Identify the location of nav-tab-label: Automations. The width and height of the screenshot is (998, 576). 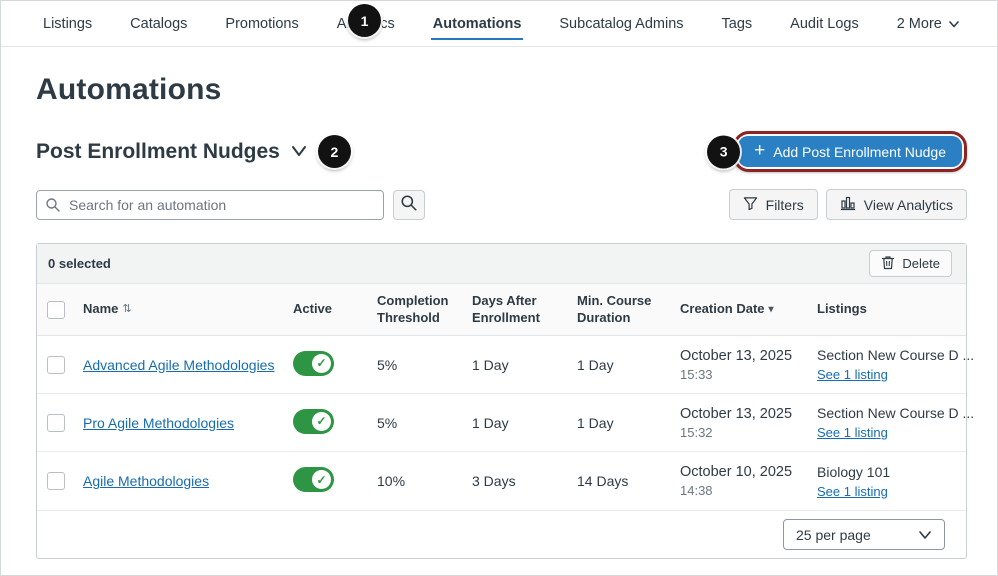
(477, 23).